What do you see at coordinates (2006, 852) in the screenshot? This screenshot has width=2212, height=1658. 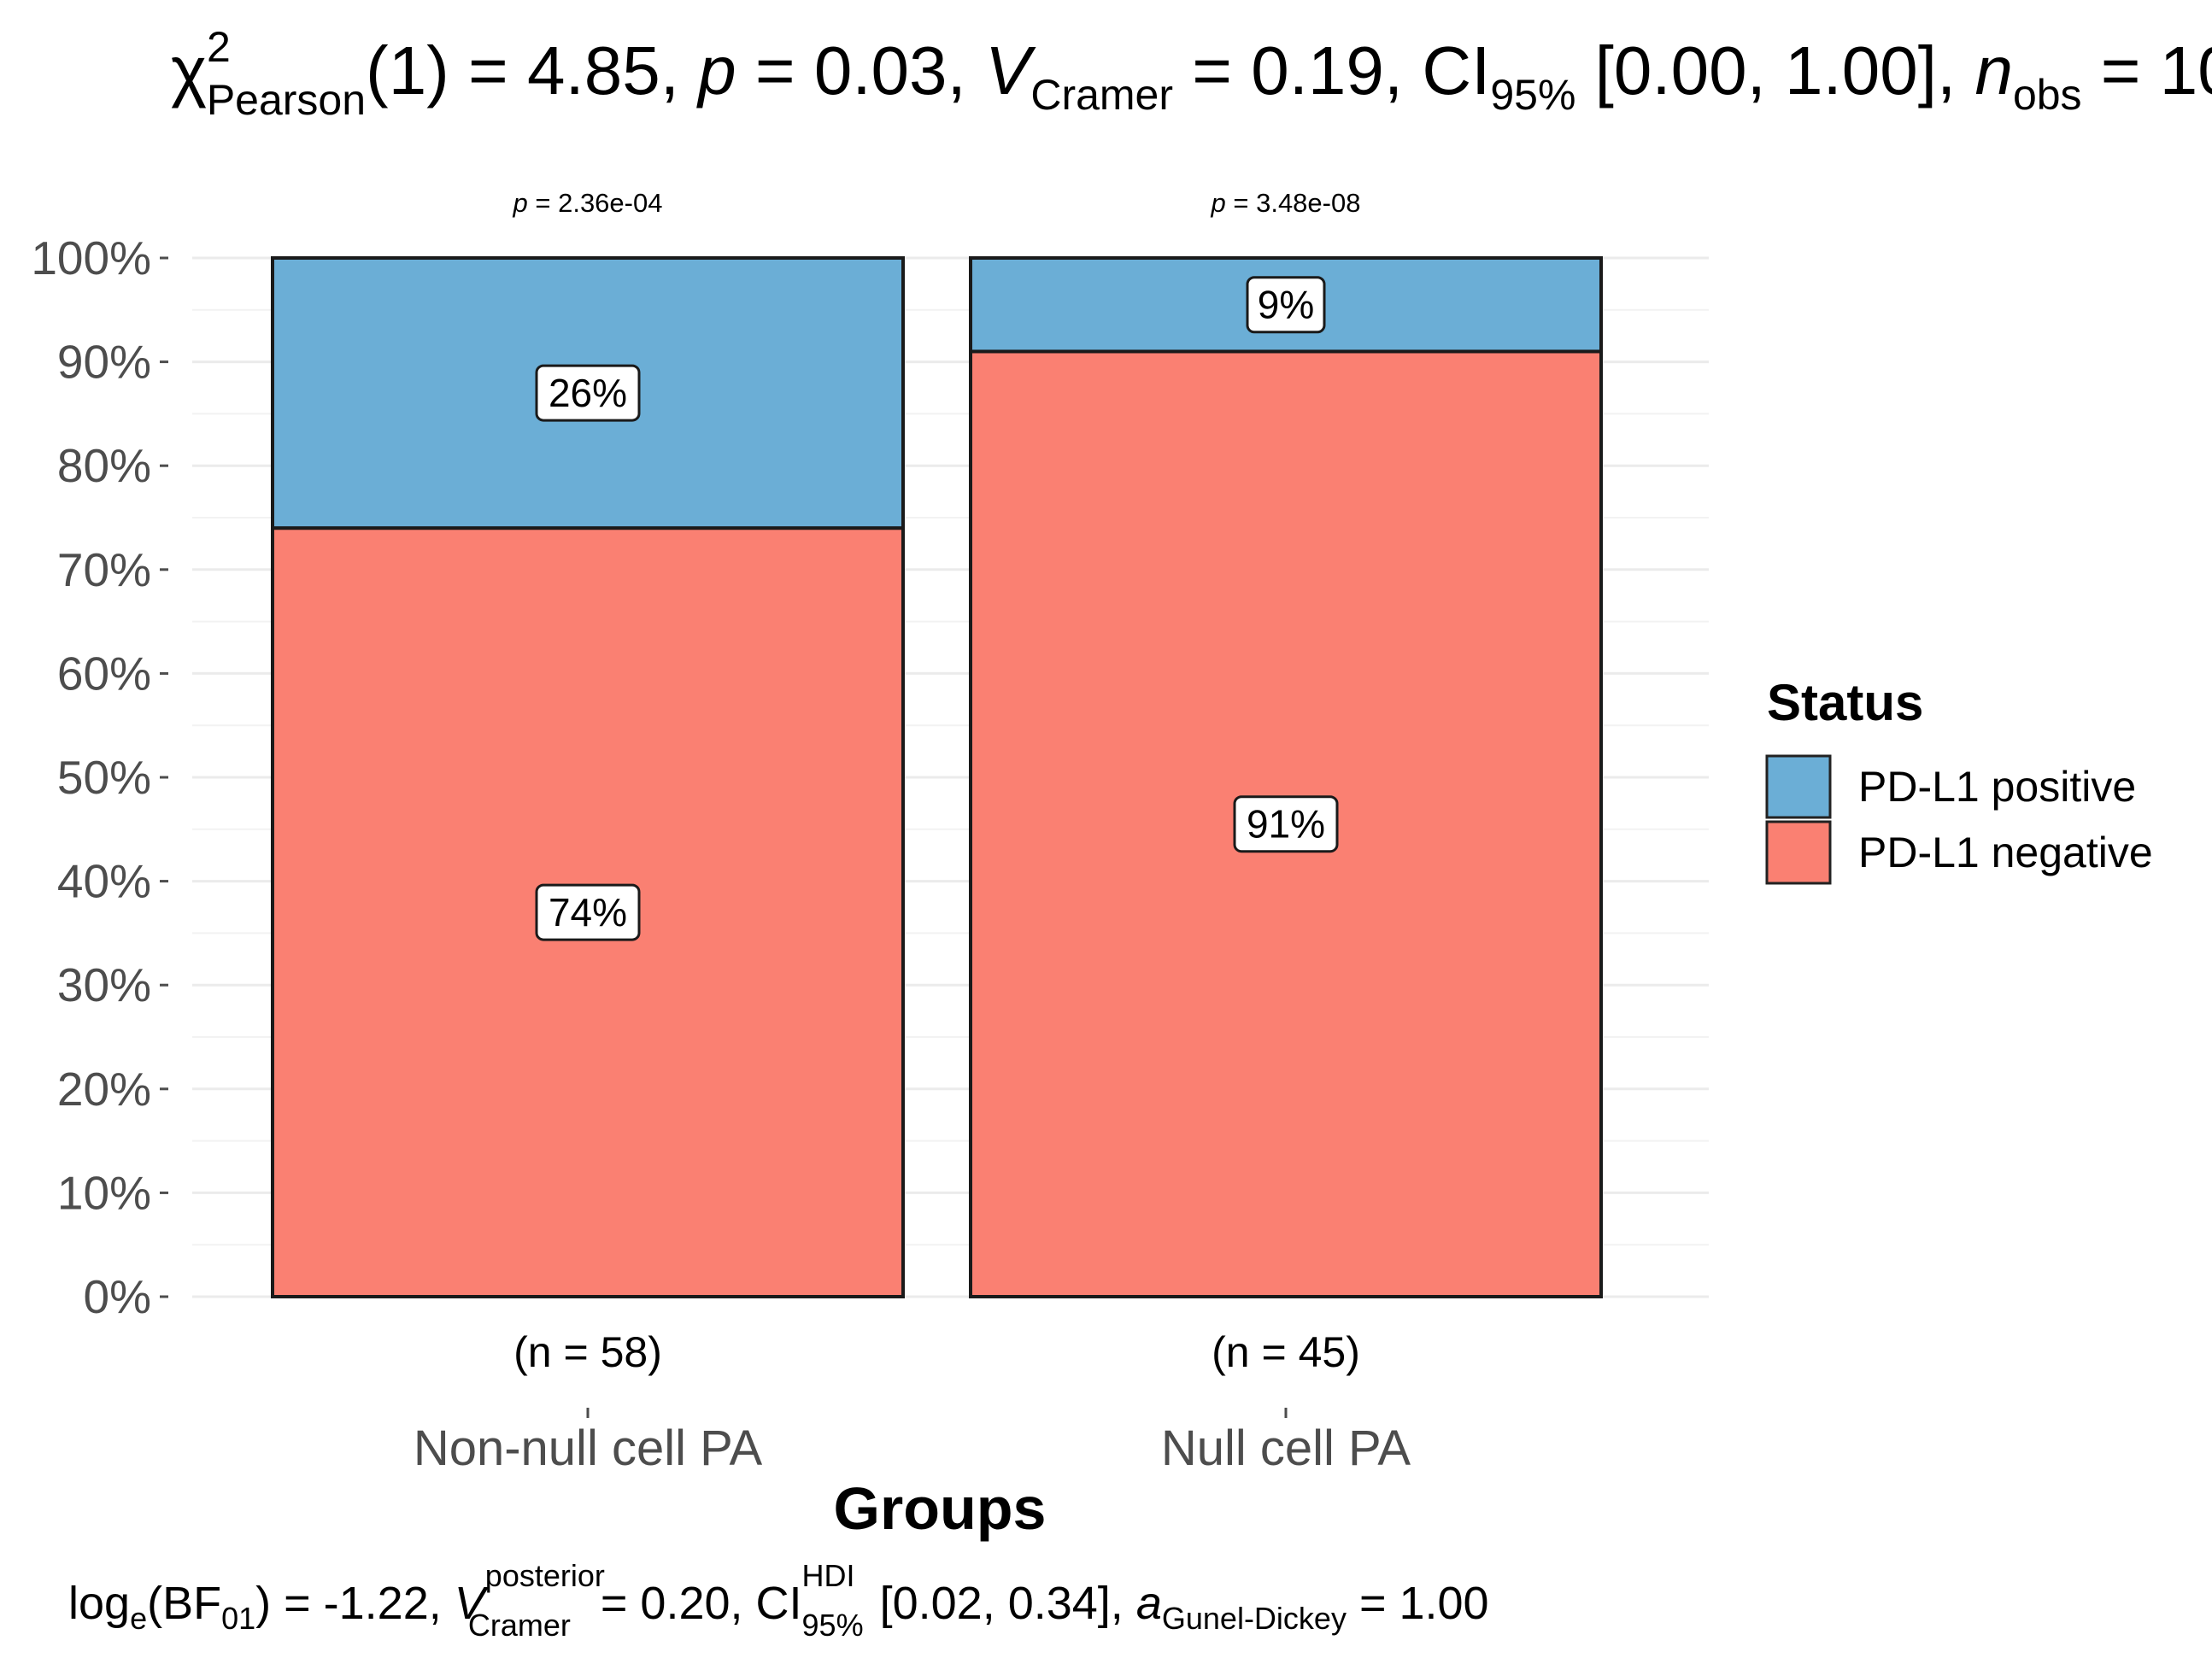 I see `legend-label-negative: PD-L1 negative` at bounding box center [2006, 852].